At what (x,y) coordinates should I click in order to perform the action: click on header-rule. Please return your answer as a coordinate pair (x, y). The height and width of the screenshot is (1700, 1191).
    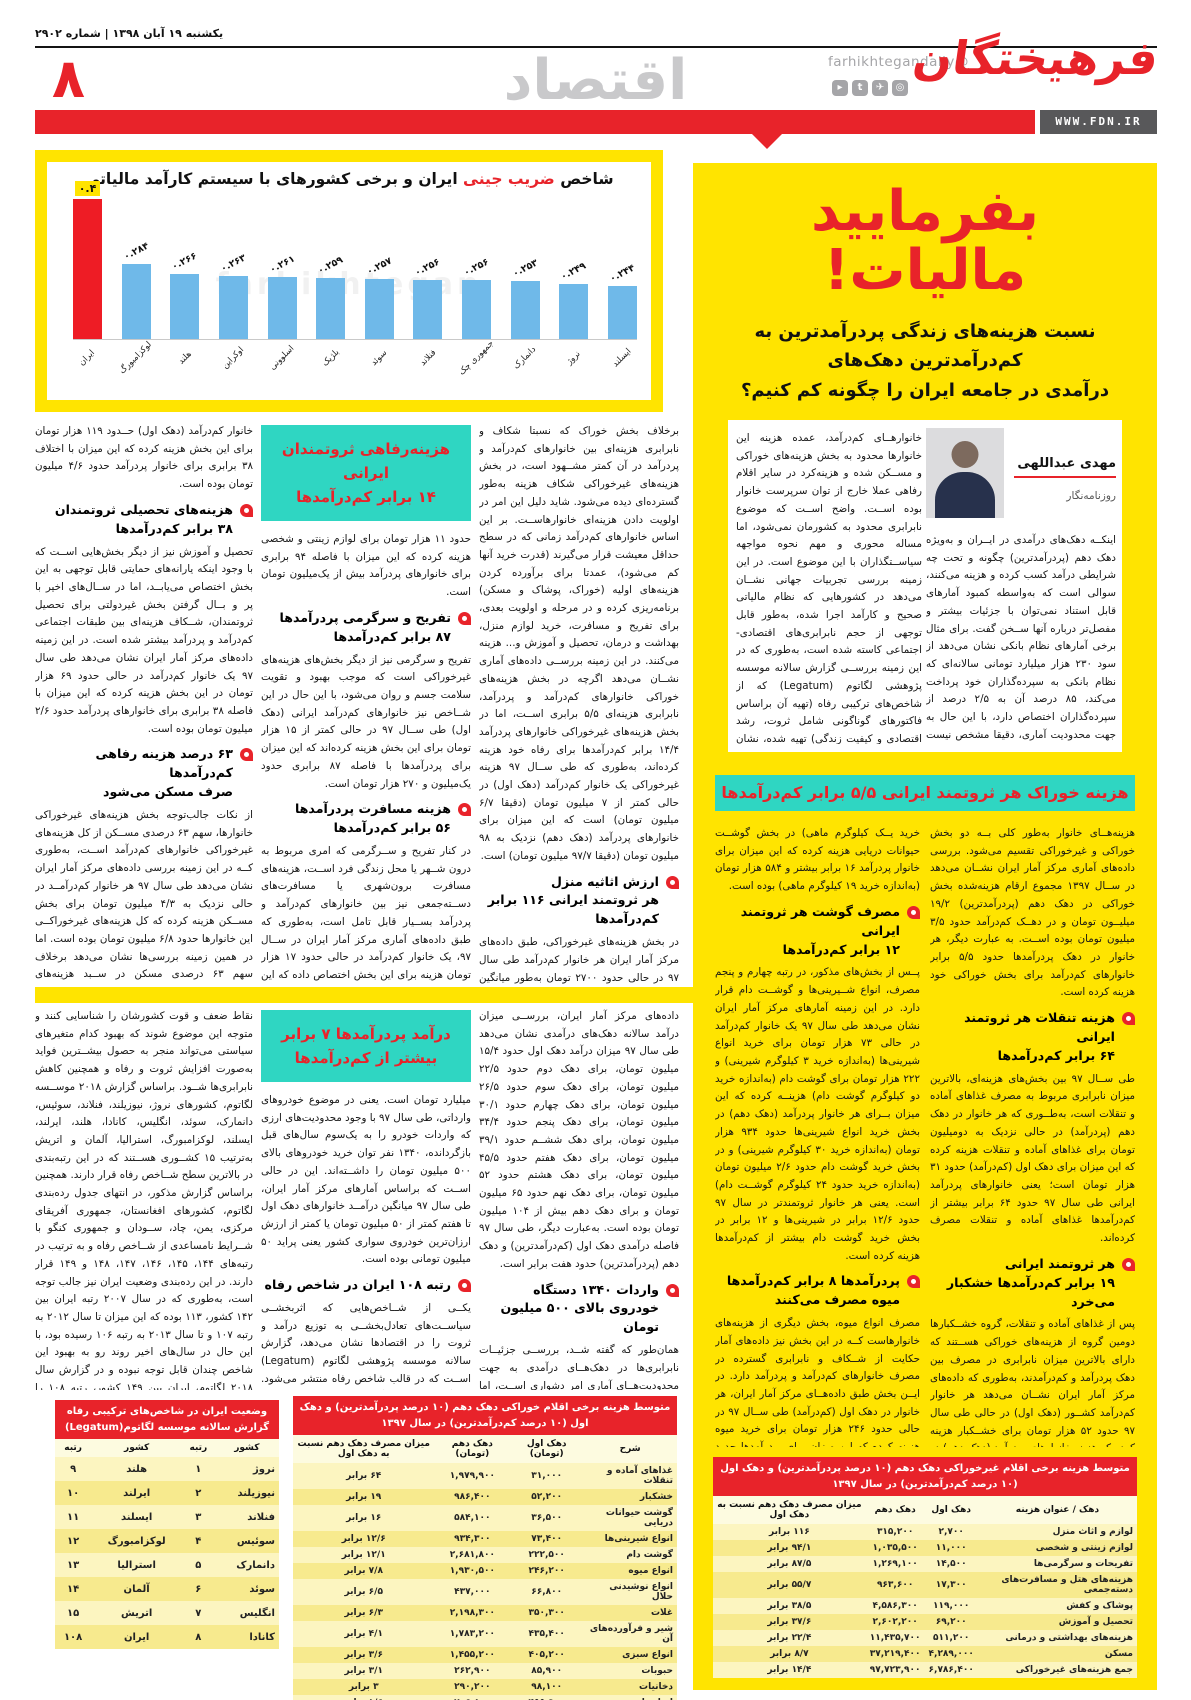
    Looking at the image, I should click on (596, 47).